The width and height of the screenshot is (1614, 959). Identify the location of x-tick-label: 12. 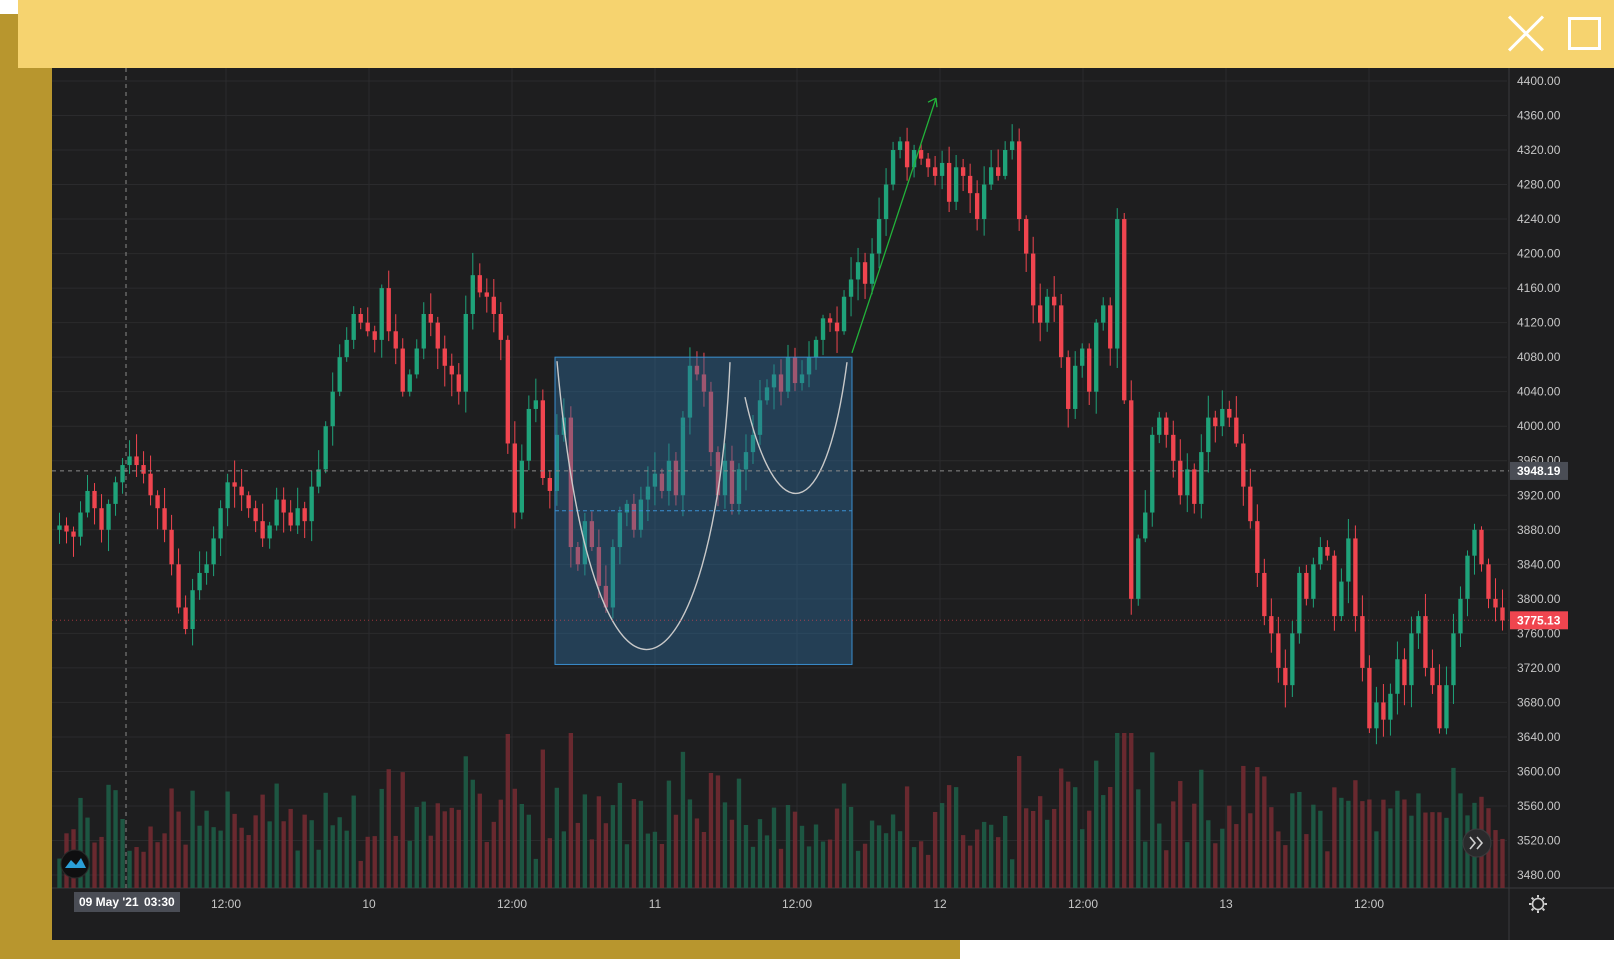
(940, 904).